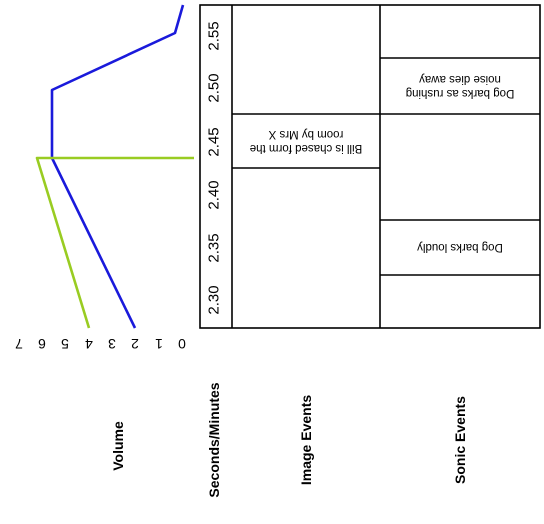 The image size is (544, 524). Describe the element at coordinates (305, 134) in the screenshot. I see `image-event-line: room by Mrs X` at that location.